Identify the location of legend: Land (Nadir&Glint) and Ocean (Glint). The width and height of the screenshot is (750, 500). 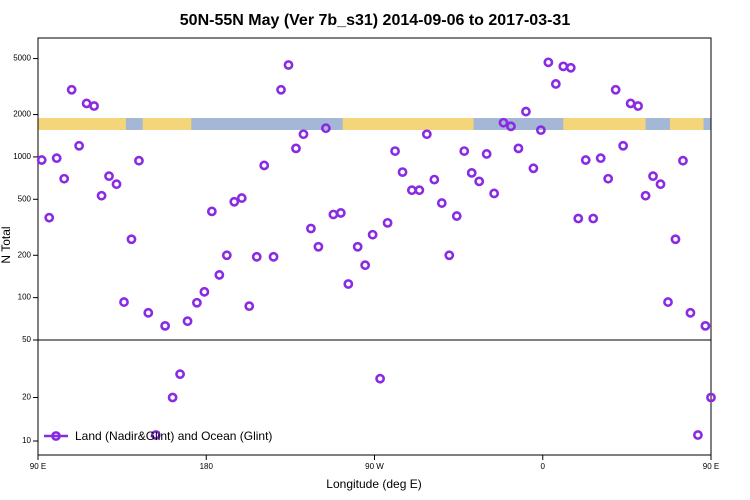
(158, 436).